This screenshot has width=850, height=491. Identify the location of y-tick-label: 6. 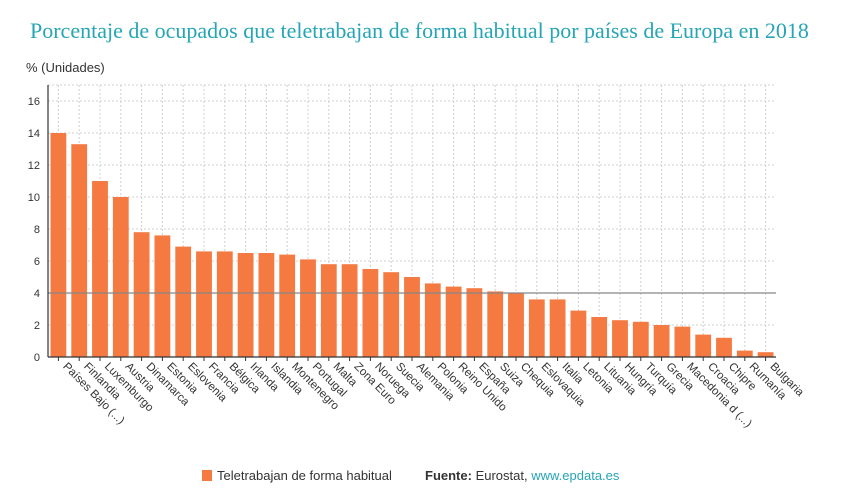
(37, 262).